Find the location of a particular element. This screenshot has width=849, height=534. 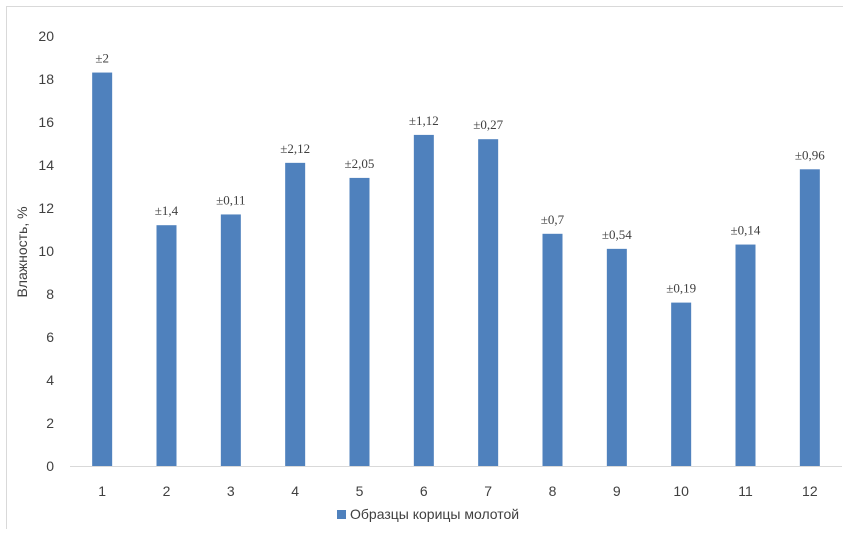

bar-data-label: ±1,4 is located at coordinates (167, 210).